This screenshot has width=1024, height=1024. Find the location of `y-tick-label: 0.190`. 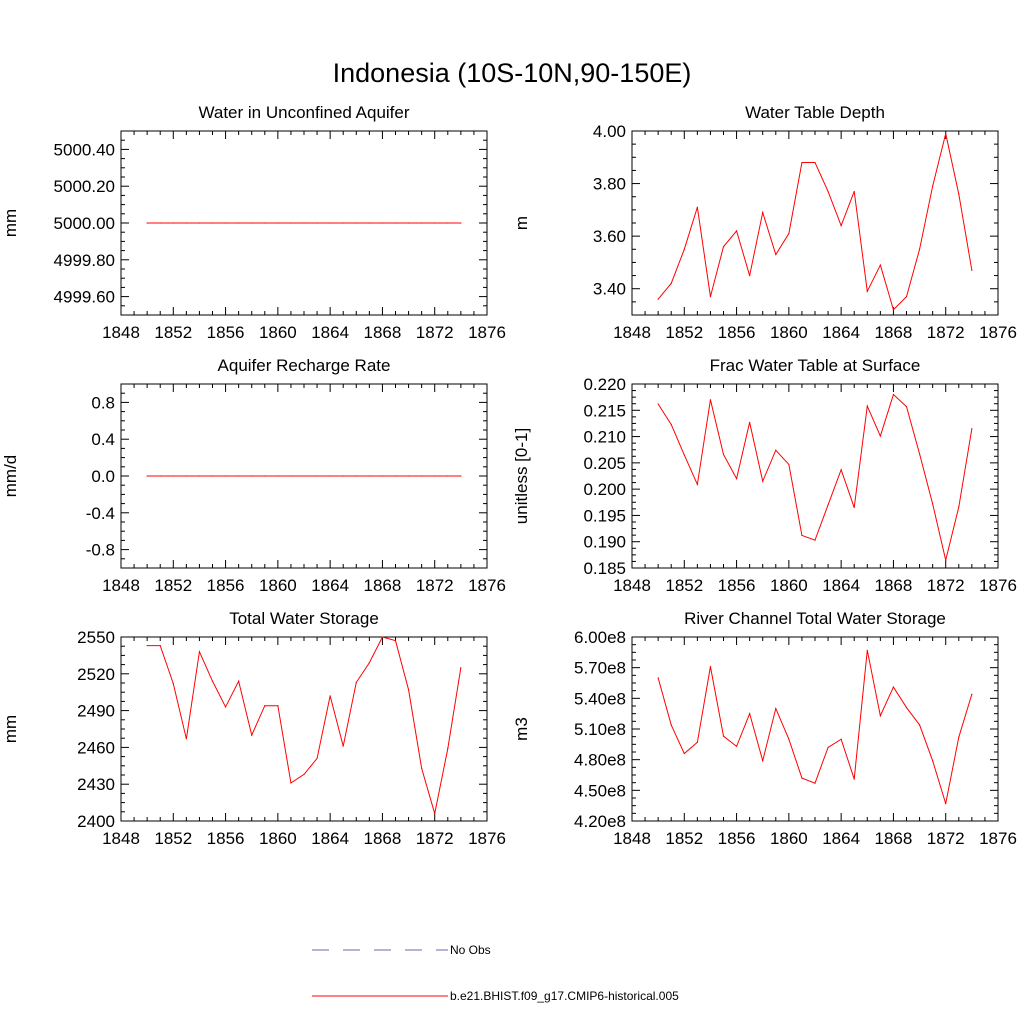

y-tick-label: 0.190 is located at coordinates (604, 542).